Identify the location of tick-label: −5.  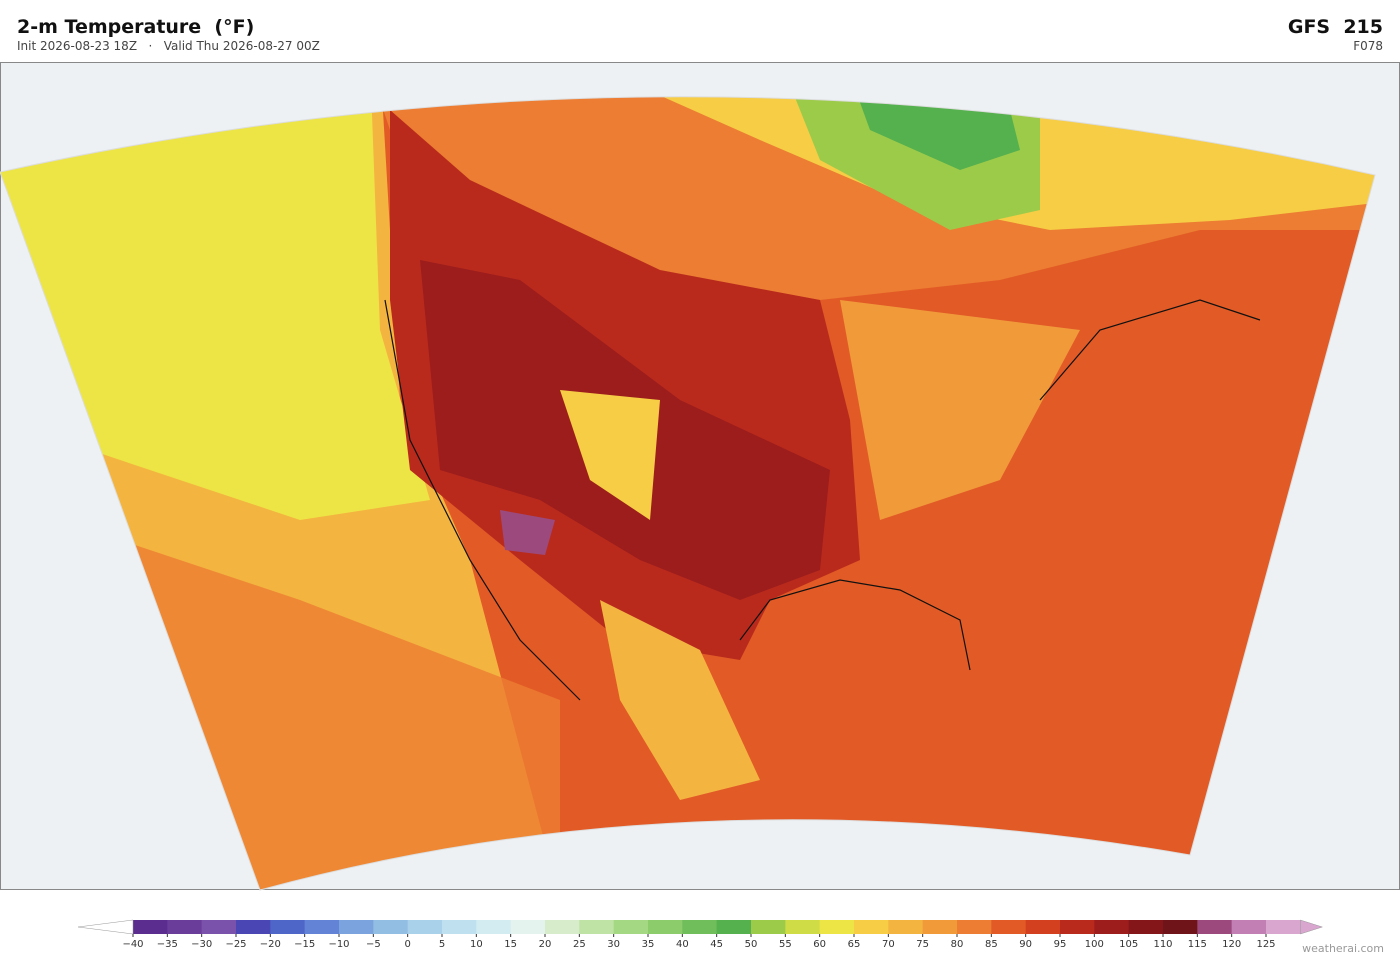
(373, 944).